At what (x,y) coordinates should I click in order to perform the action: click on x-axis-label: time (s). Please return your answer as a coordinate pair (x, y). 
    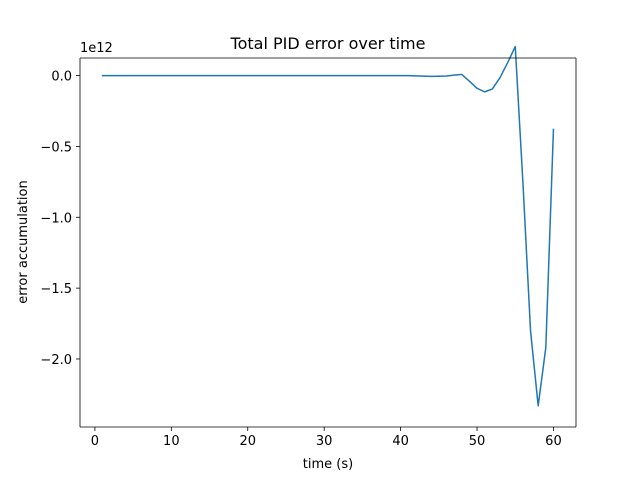
    Looking at the image, I should click on (328, 464).